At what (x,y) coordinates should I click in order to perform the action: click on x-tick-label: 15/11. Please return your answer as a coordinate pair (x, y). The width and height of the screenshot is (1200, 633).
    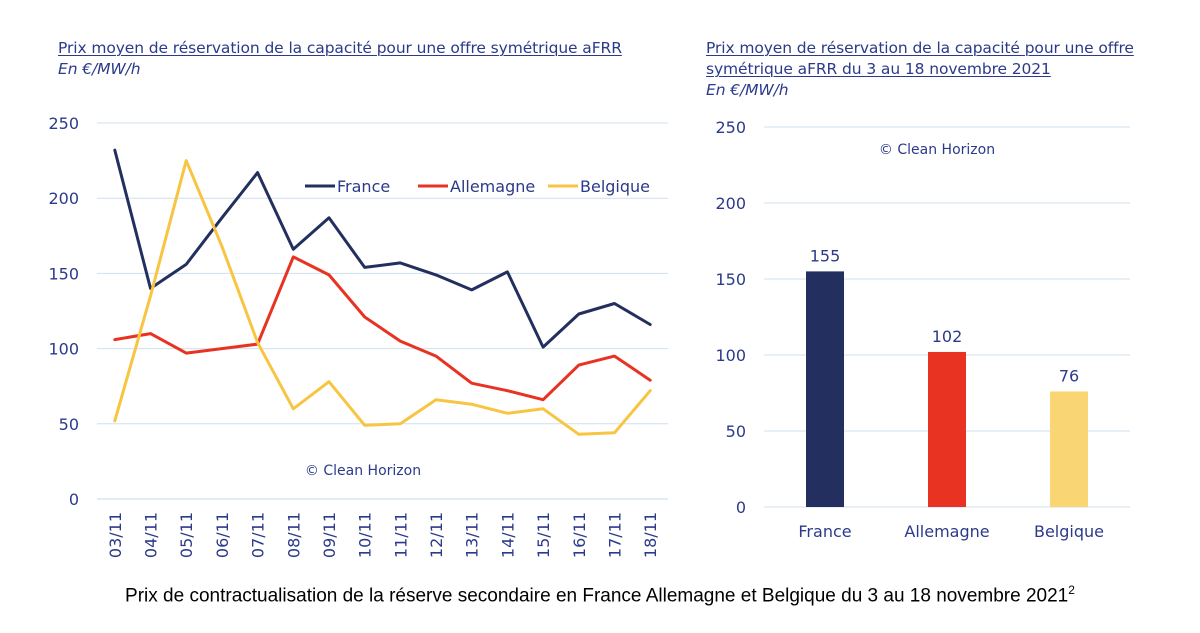
    Looking at the image, I should click on (543, 535).